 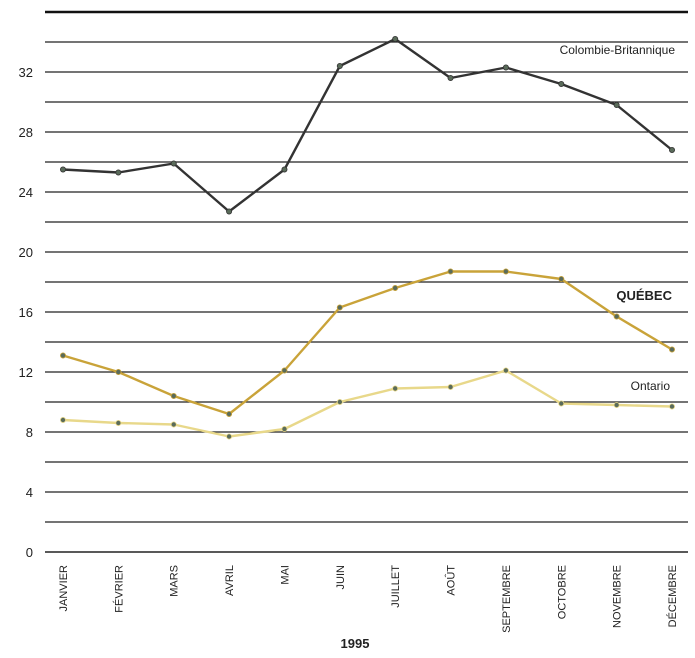 What do you see at coordinates (26, 372) in the screenshot?
I see `y-tick-label: 12` at bounding box center [26, 372].